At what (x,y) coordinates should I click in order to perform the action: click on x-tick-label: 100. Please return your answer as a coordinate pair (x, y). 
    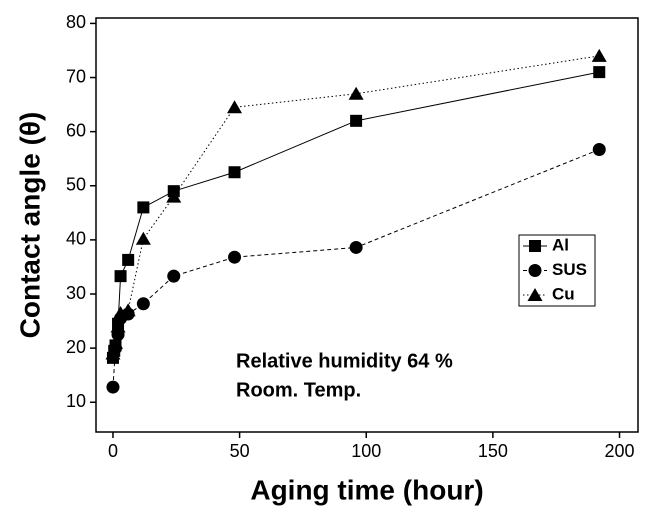
    Looking at the image, I should click on (366, 451).